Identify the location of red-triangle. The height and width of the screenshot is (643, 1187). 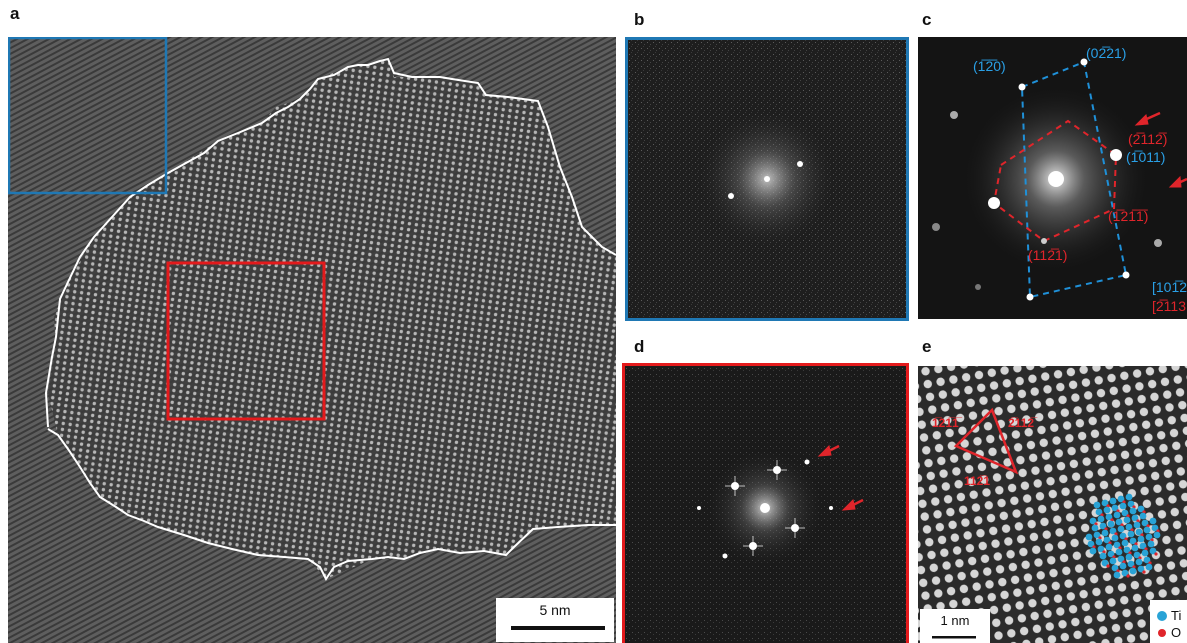
(986, 441).